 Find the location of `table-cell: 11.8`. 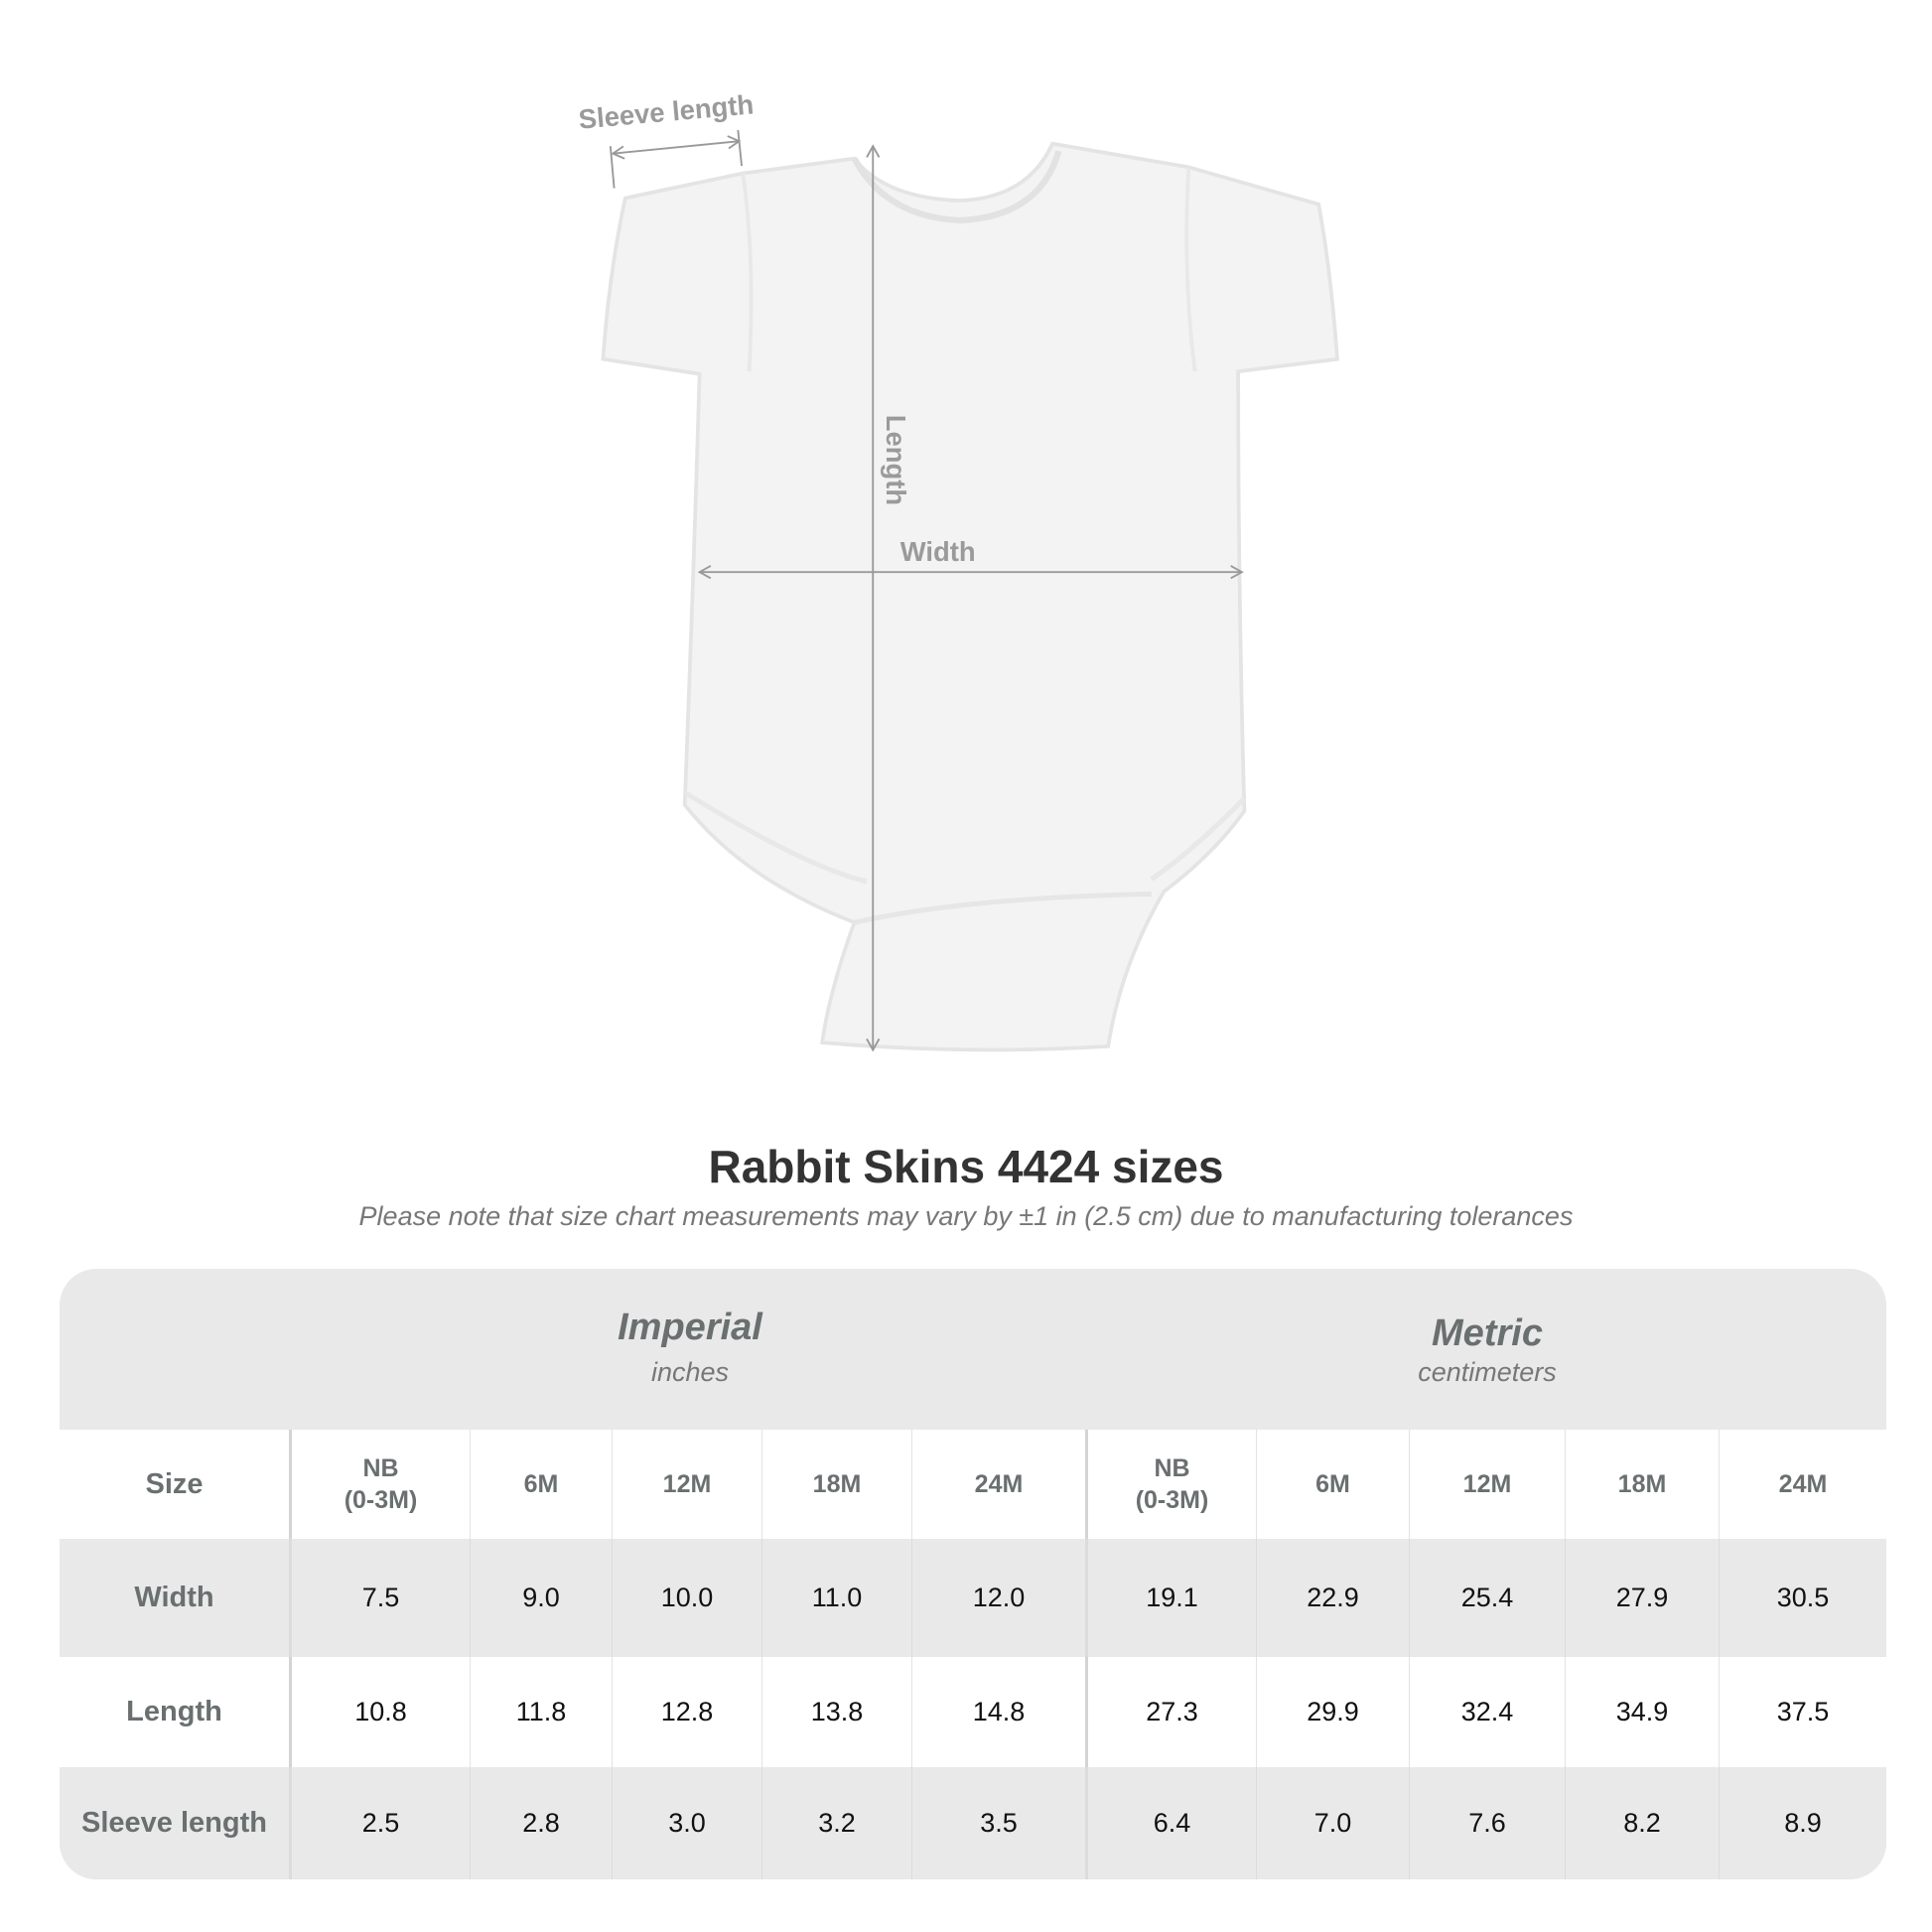

table-cell: 11.8 is located at coordinates (542, 1712).